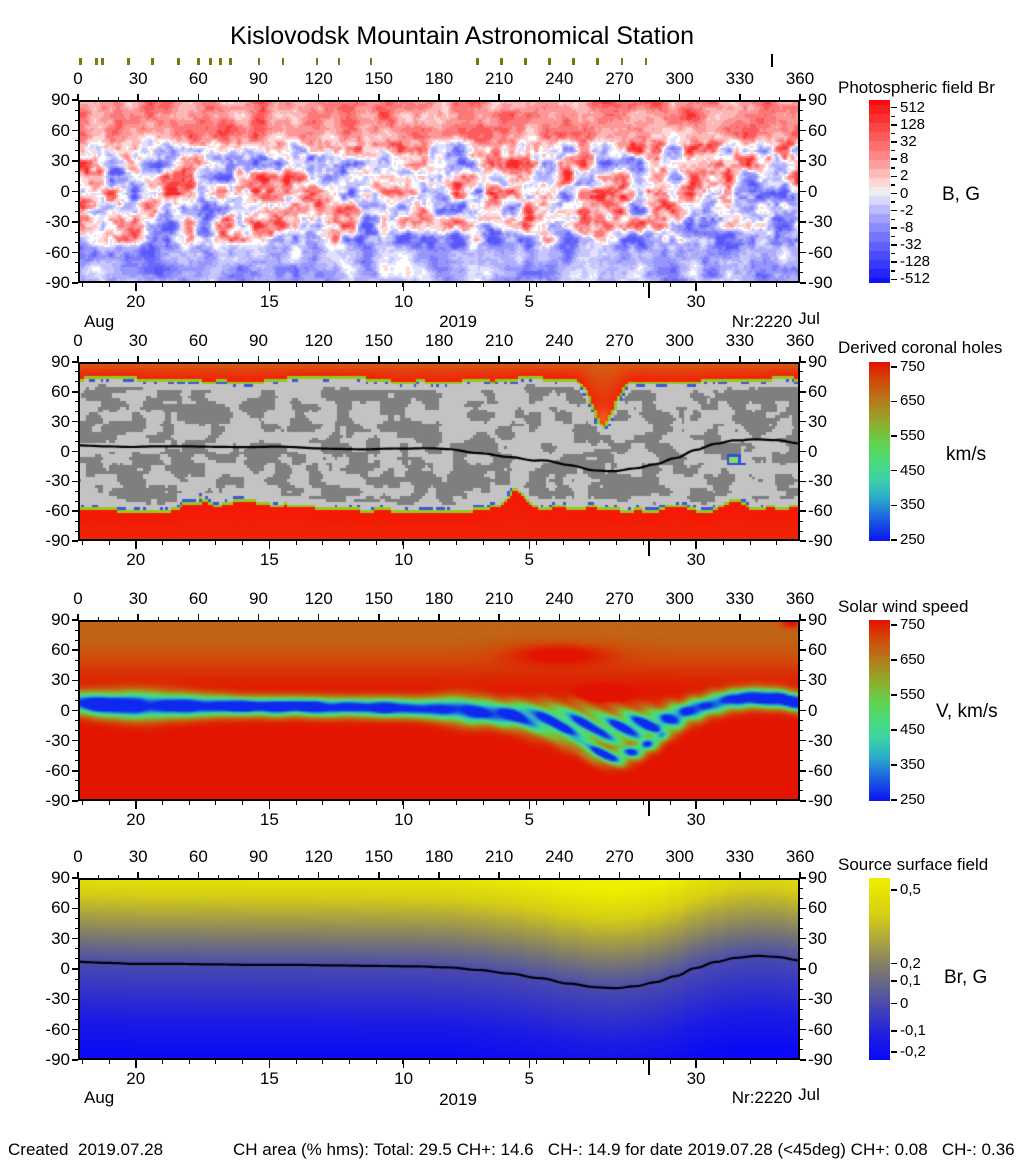 This screenshot has width=1020, height=1172. Describe the element at coordinates (458, 1099) in the screenshot. I see `year-label-bottom: 2019` at that location.